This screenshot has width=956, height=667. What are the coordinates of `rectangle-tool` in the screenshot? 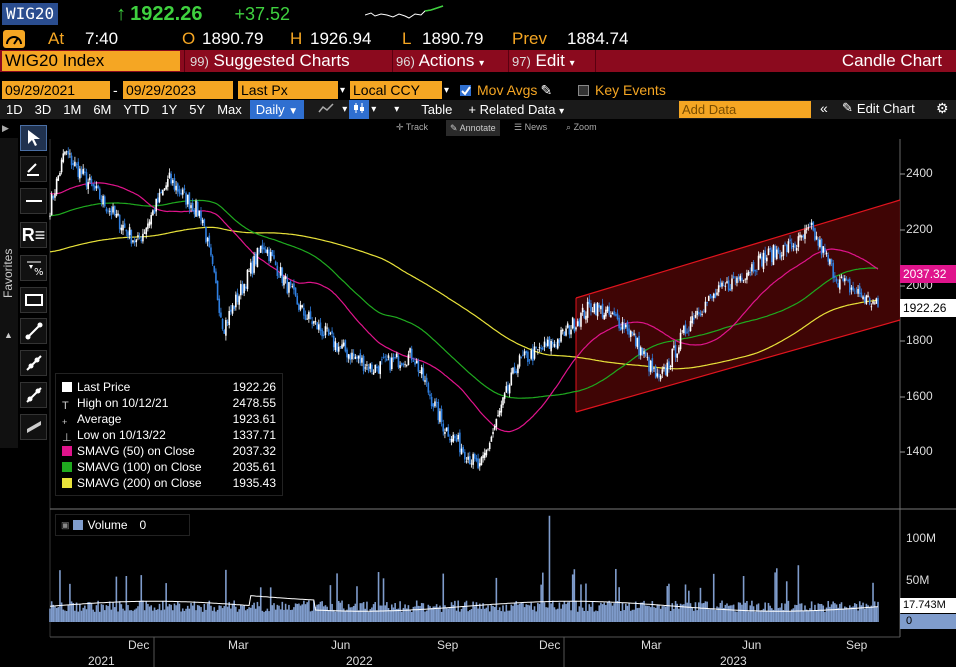 It's located at (33, 300).